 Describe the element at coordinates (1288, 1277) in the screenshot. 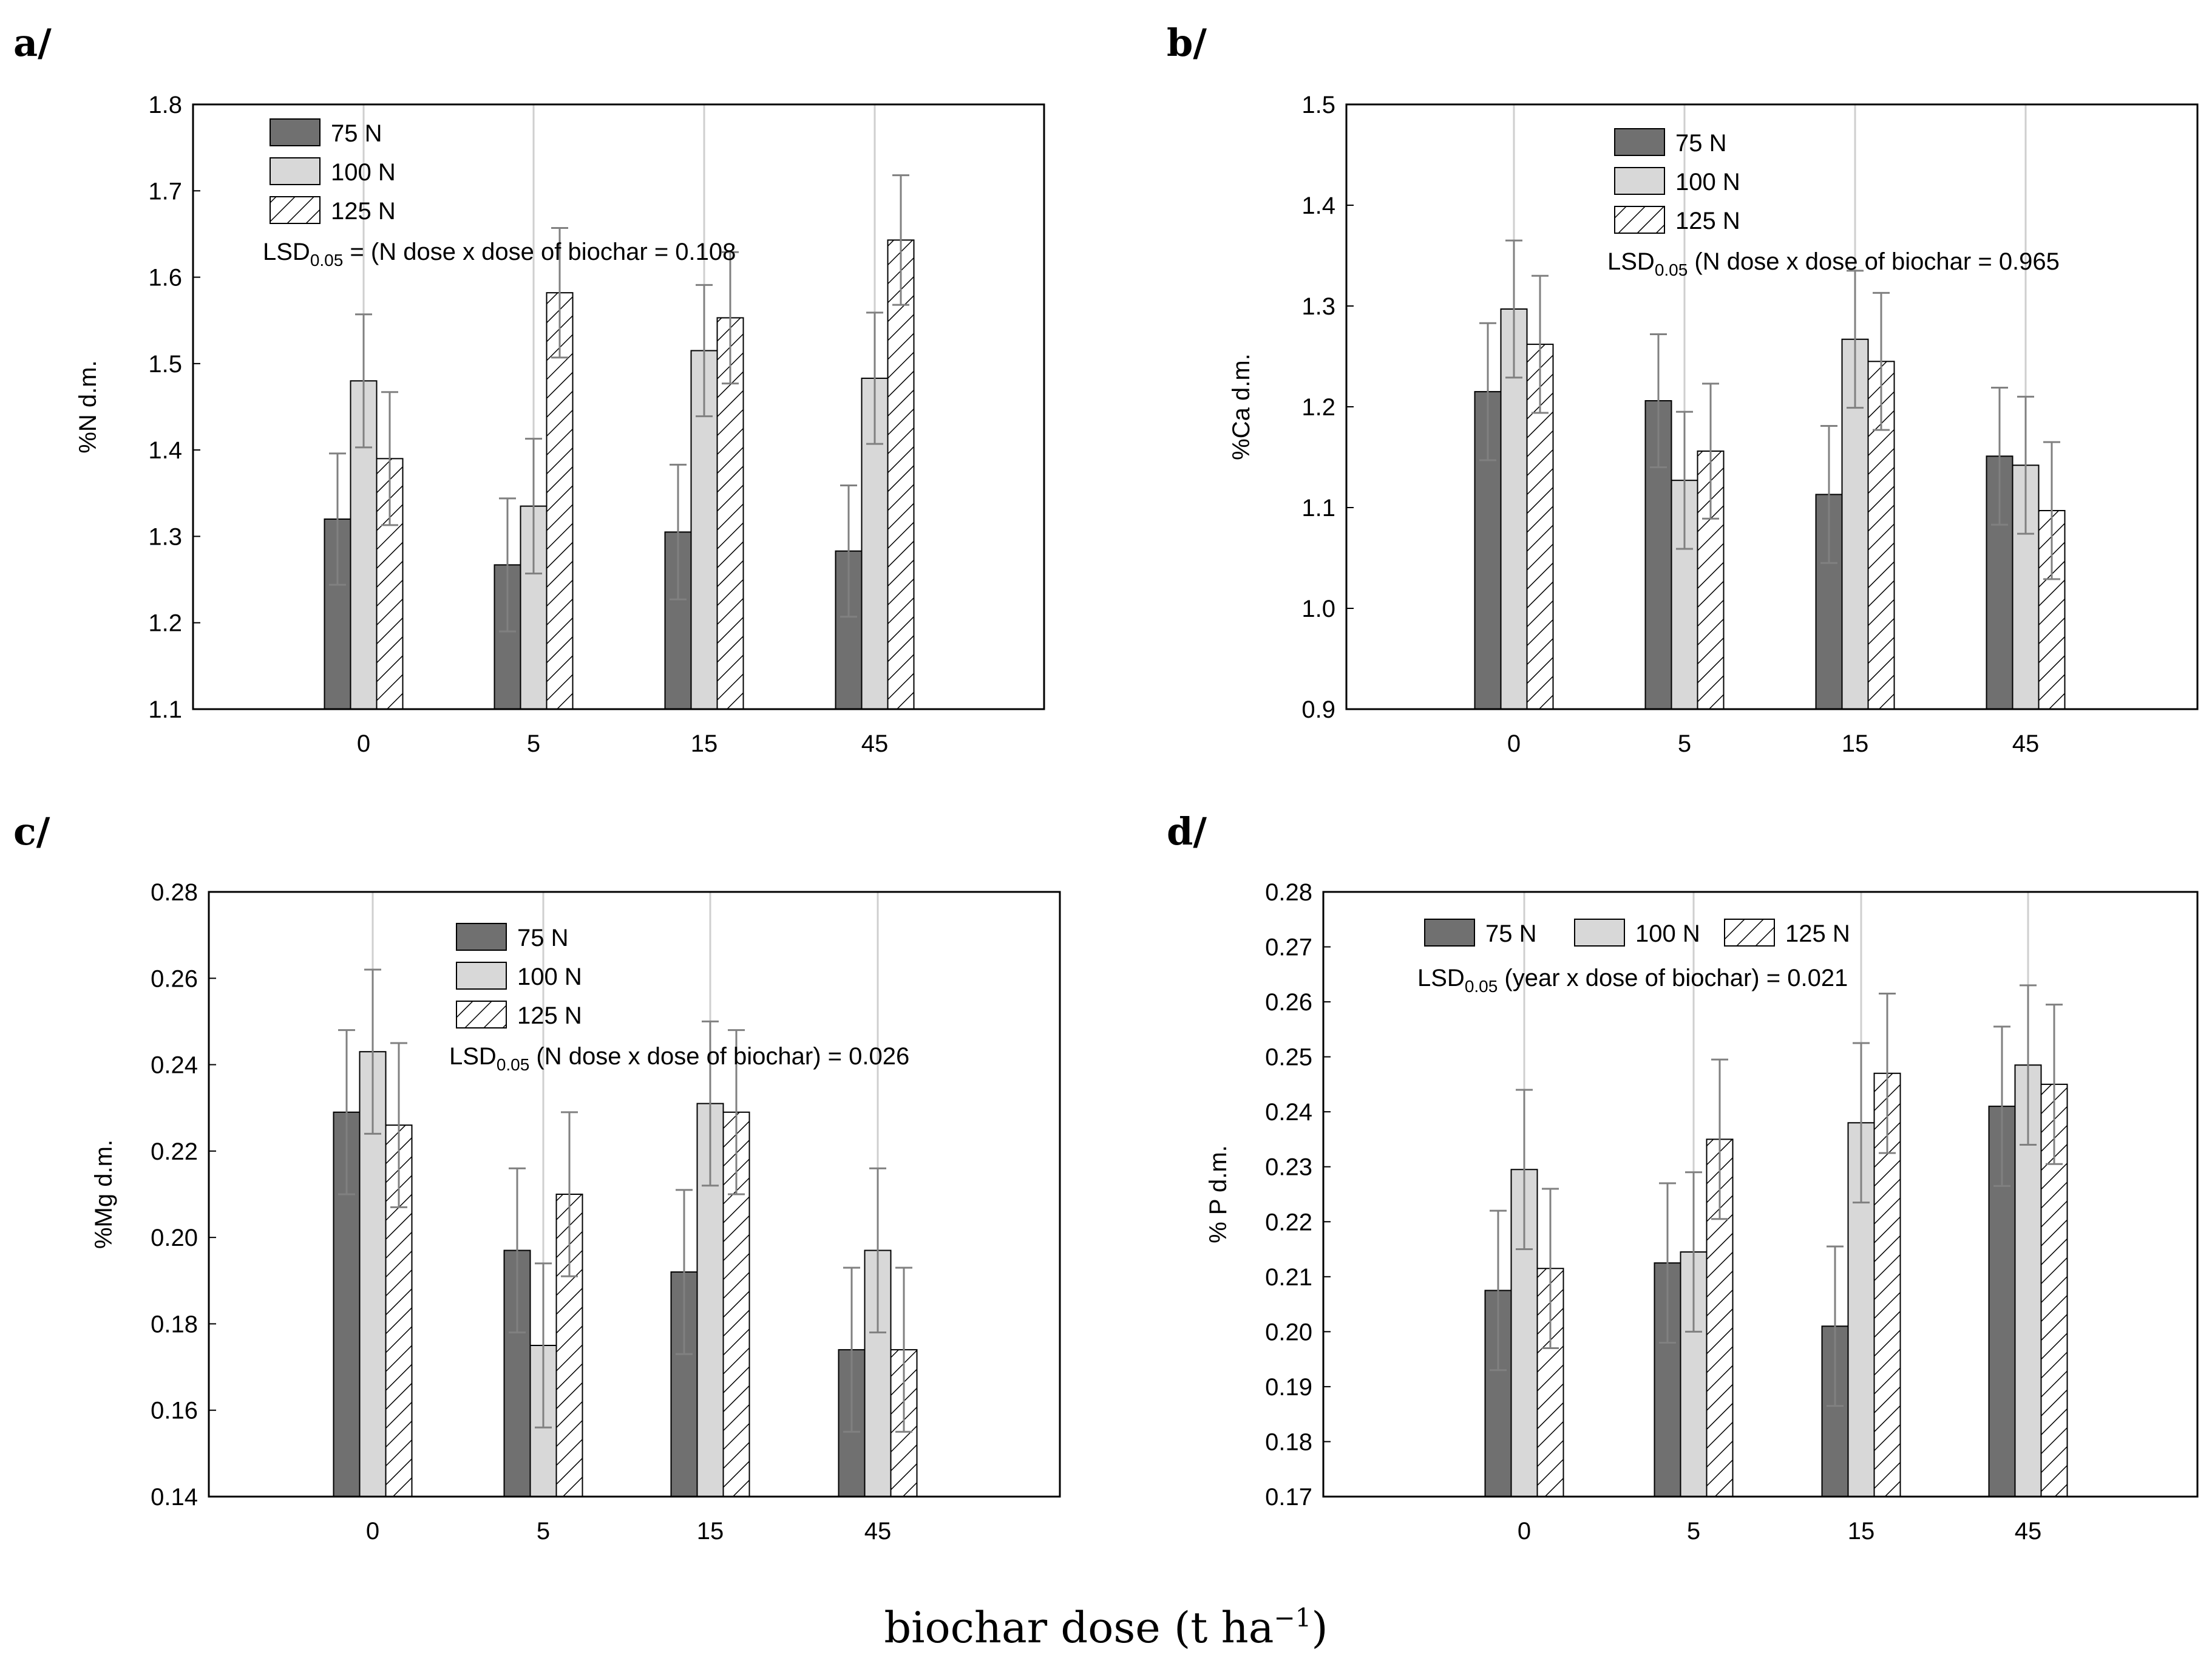

I see `y-tick-label: 0.21` at that location.